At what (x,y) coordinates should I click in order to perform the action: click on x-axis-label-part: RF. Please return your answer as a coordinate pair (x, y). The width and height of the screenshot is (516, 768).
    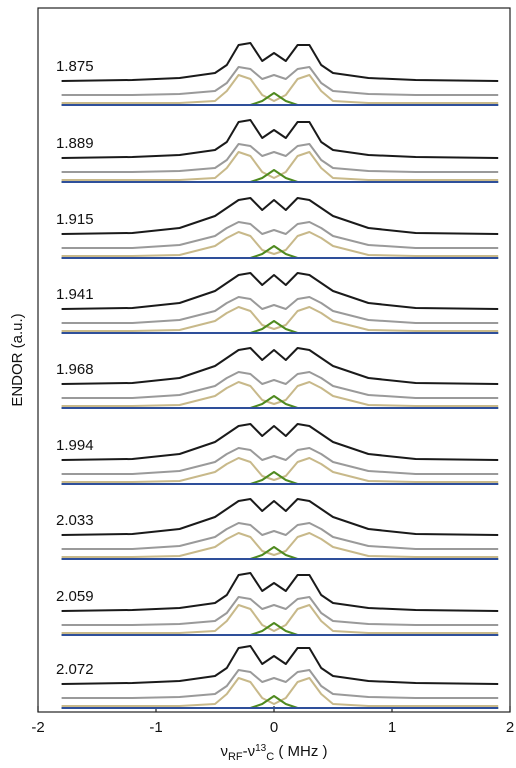
    Looking at the image, I should click on (235, 757).